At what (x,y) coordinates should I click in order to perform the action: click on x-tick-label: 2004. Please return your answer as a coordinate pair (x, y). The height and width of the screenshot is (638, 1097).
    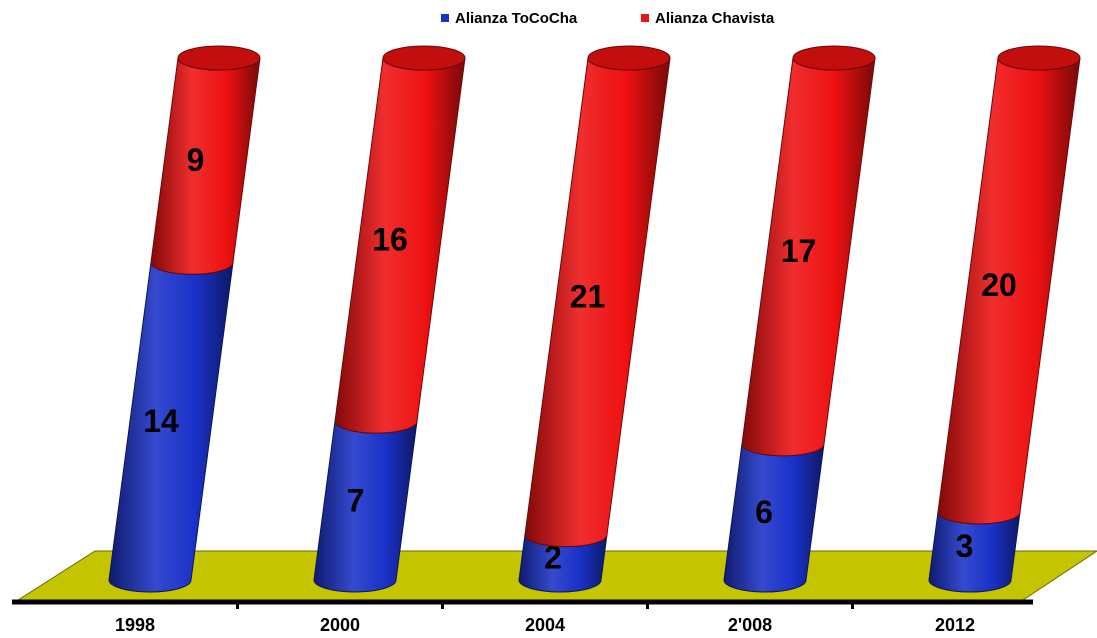
    Looking at the image, I should click on (545, 625).